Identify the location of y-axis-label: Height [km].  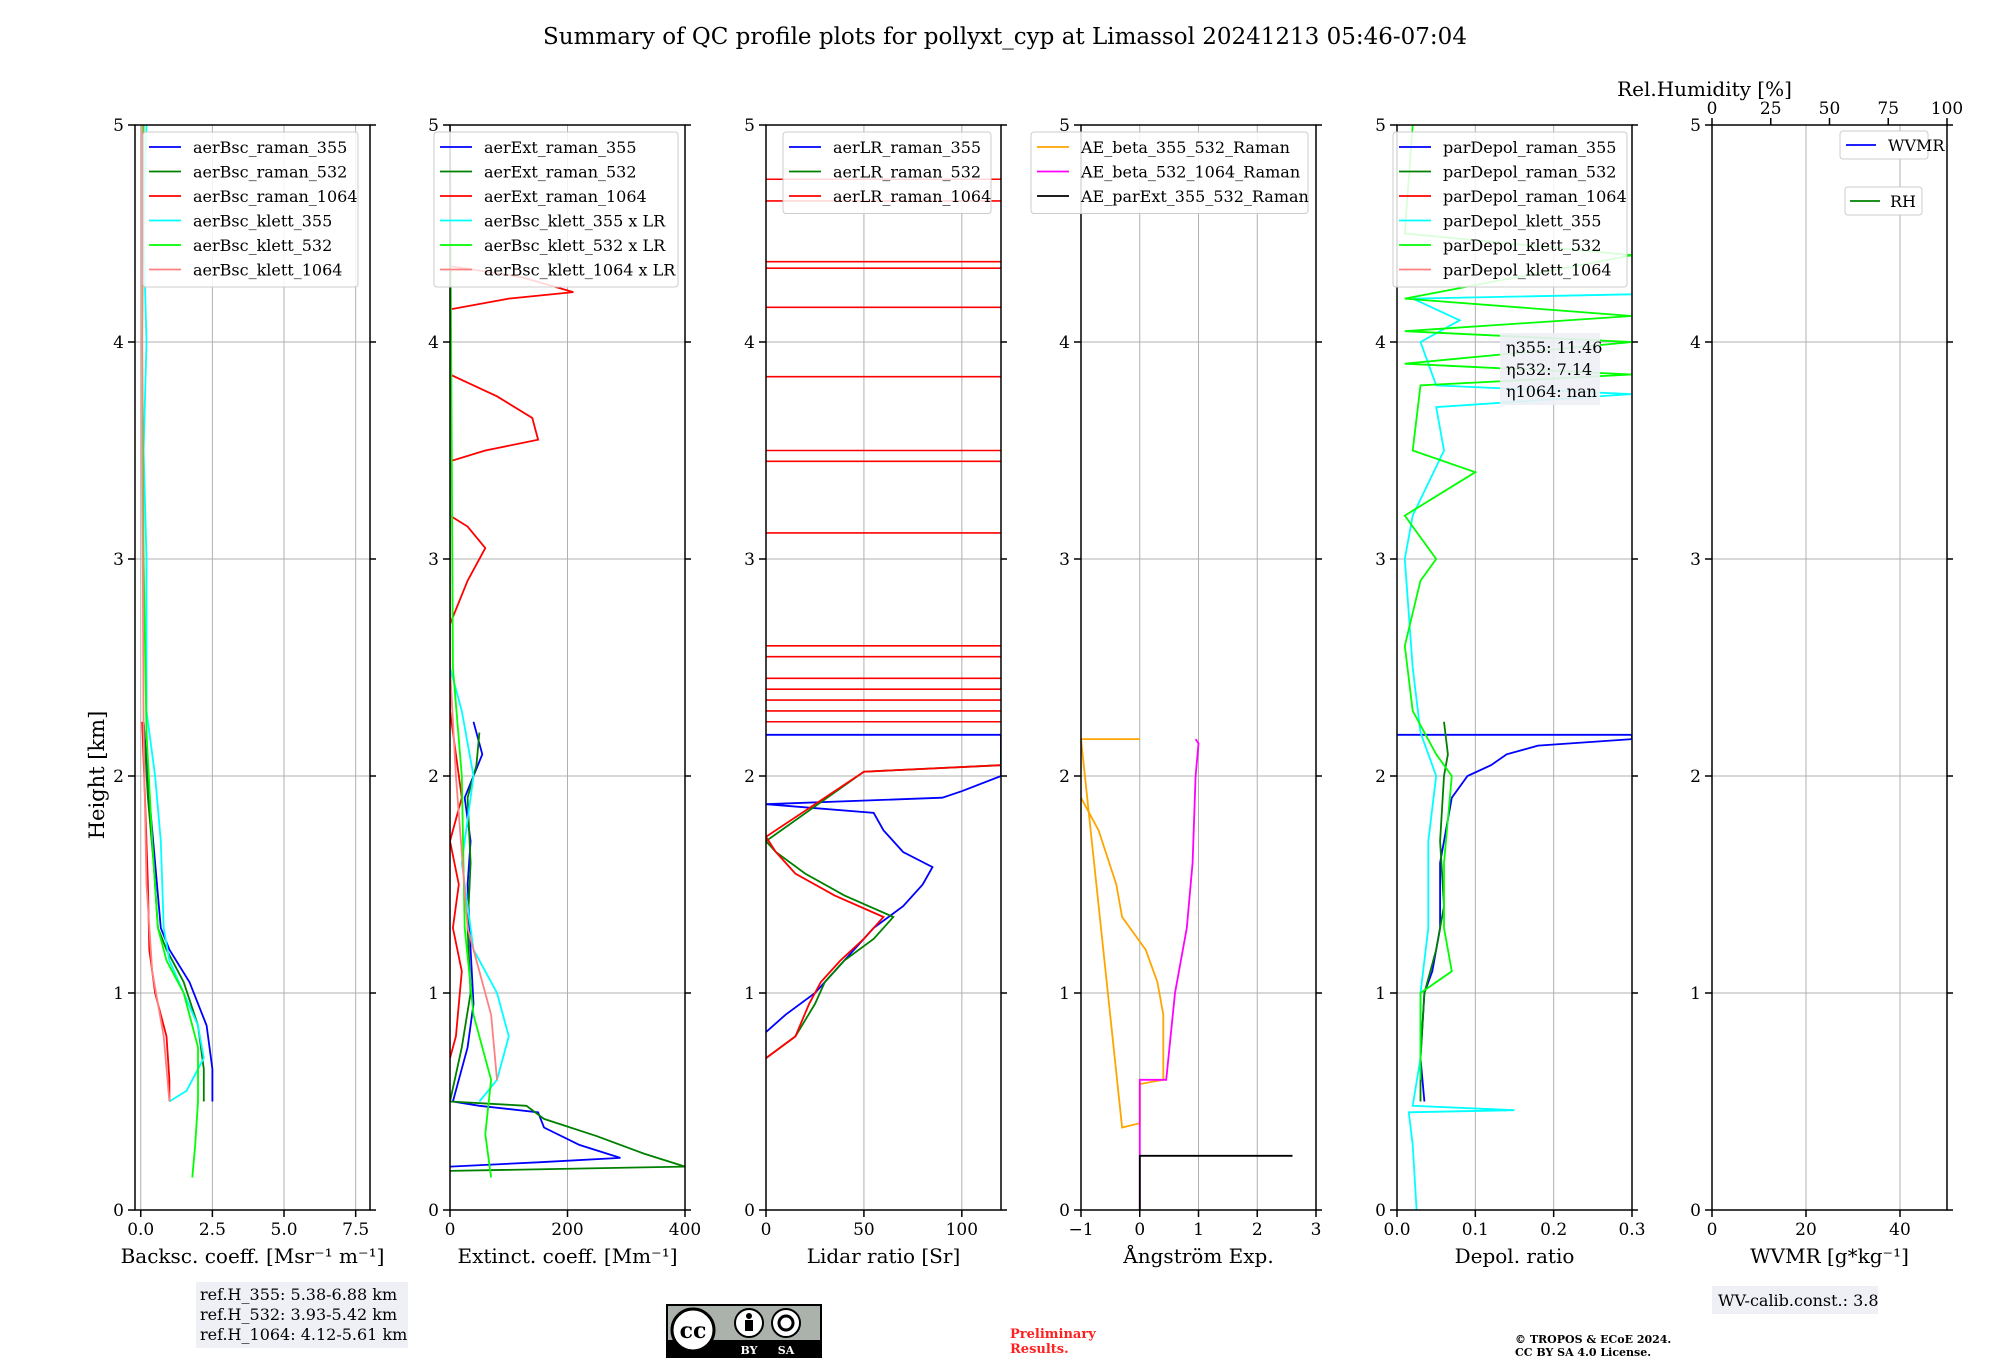
(97, 775).